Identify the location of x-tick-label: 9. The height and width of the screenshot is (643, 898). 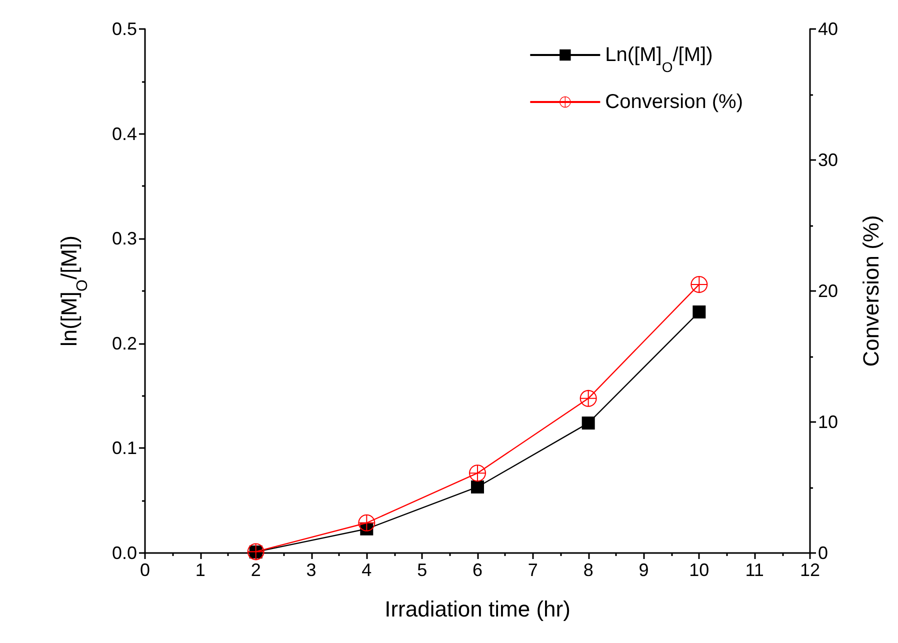
(643, 570).